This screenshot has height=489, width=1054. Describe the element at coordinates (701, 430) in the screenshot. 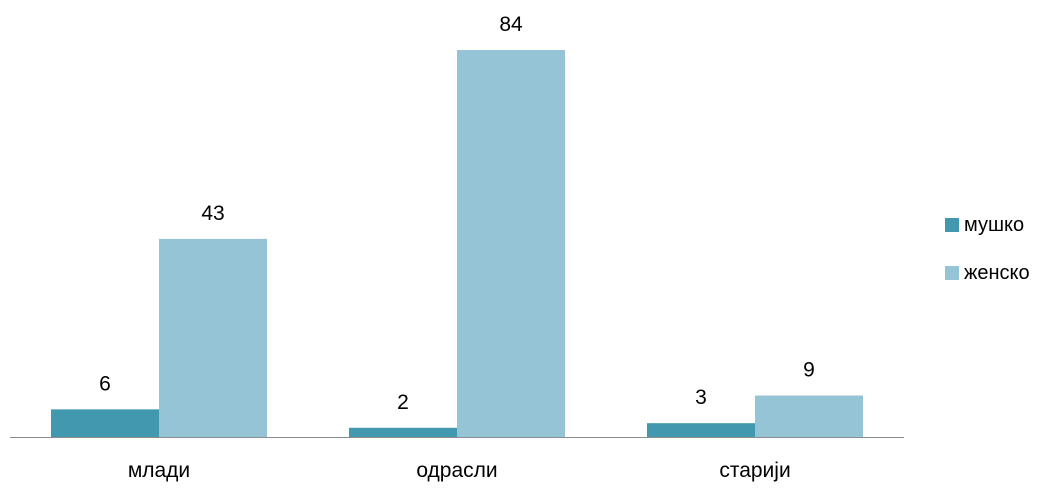

I see `bar-старији-мушко` at that location.